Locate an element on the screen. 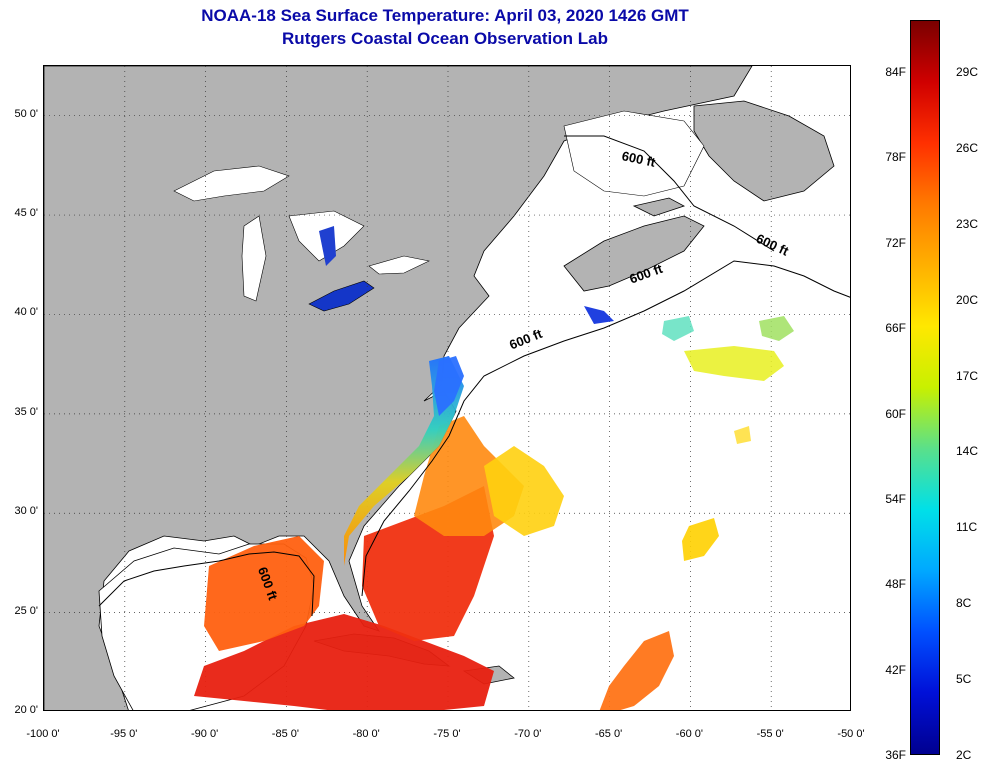 This screenshot has width=984, height=770. sst-mid-atlantic-yellow is located at coordinates (700, 539).